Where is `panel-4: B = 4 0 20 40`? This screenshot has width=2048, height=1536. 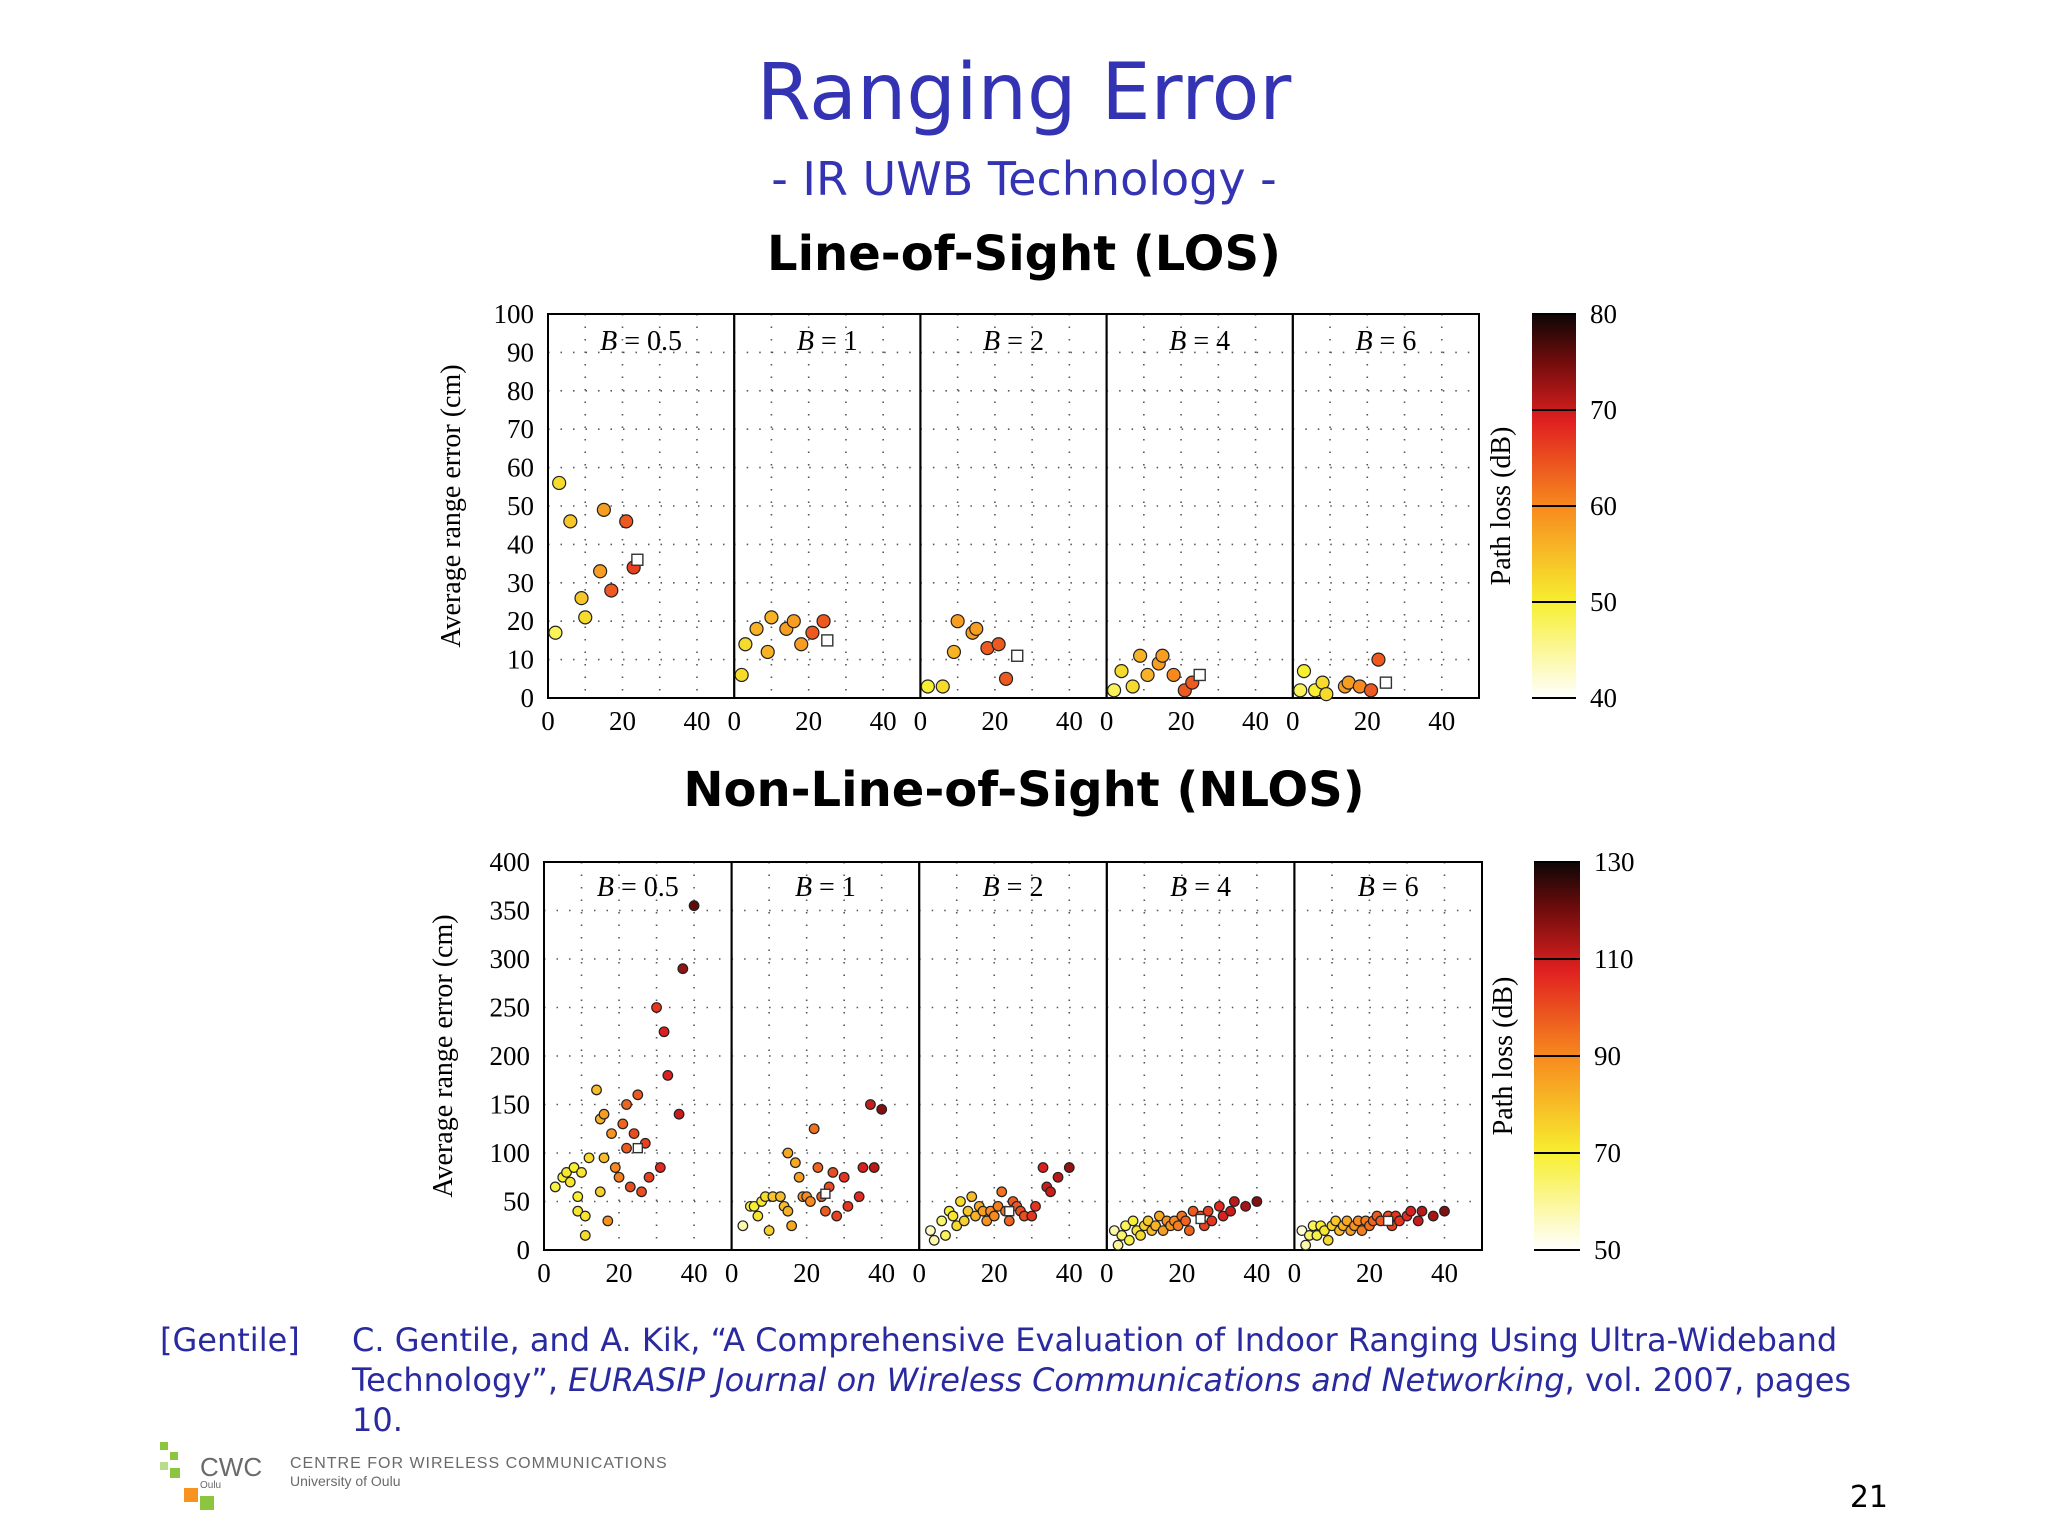 panel-4: B = 4 0 20 40 is located at coordinates (1197, 524).